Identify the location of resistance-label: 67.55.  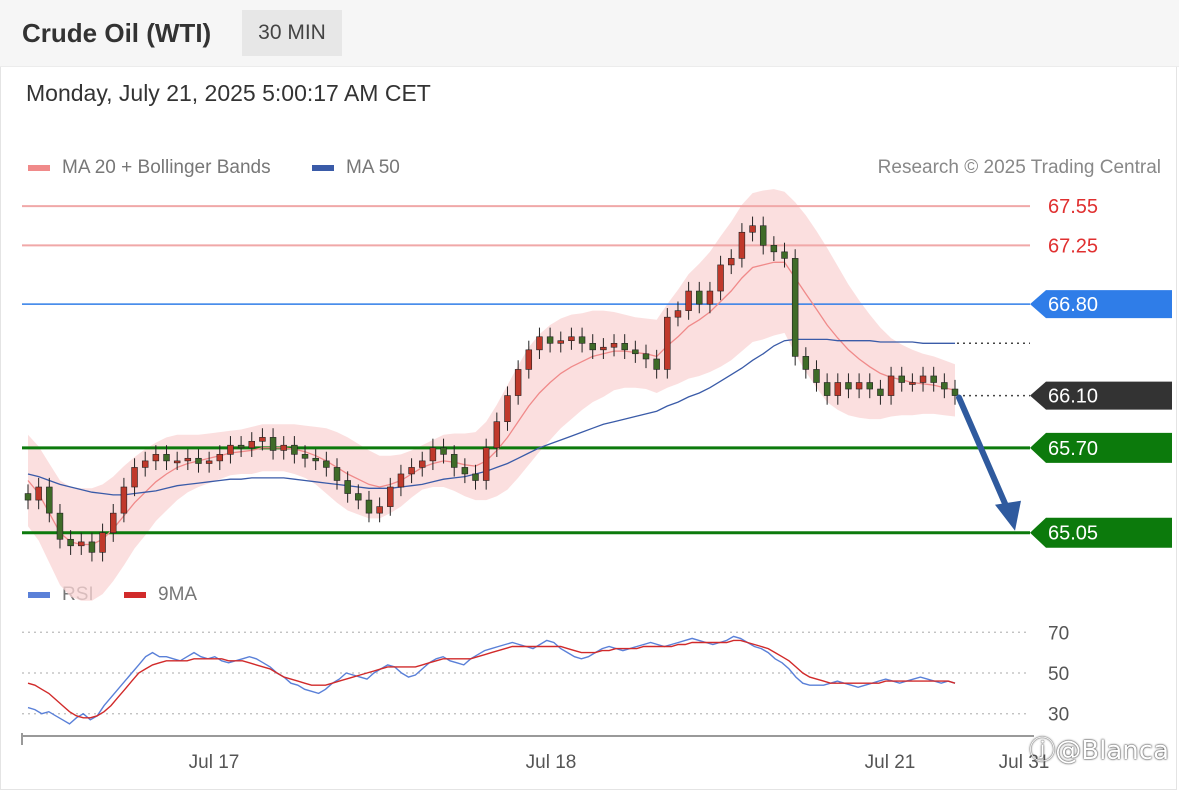
(1073, 207).